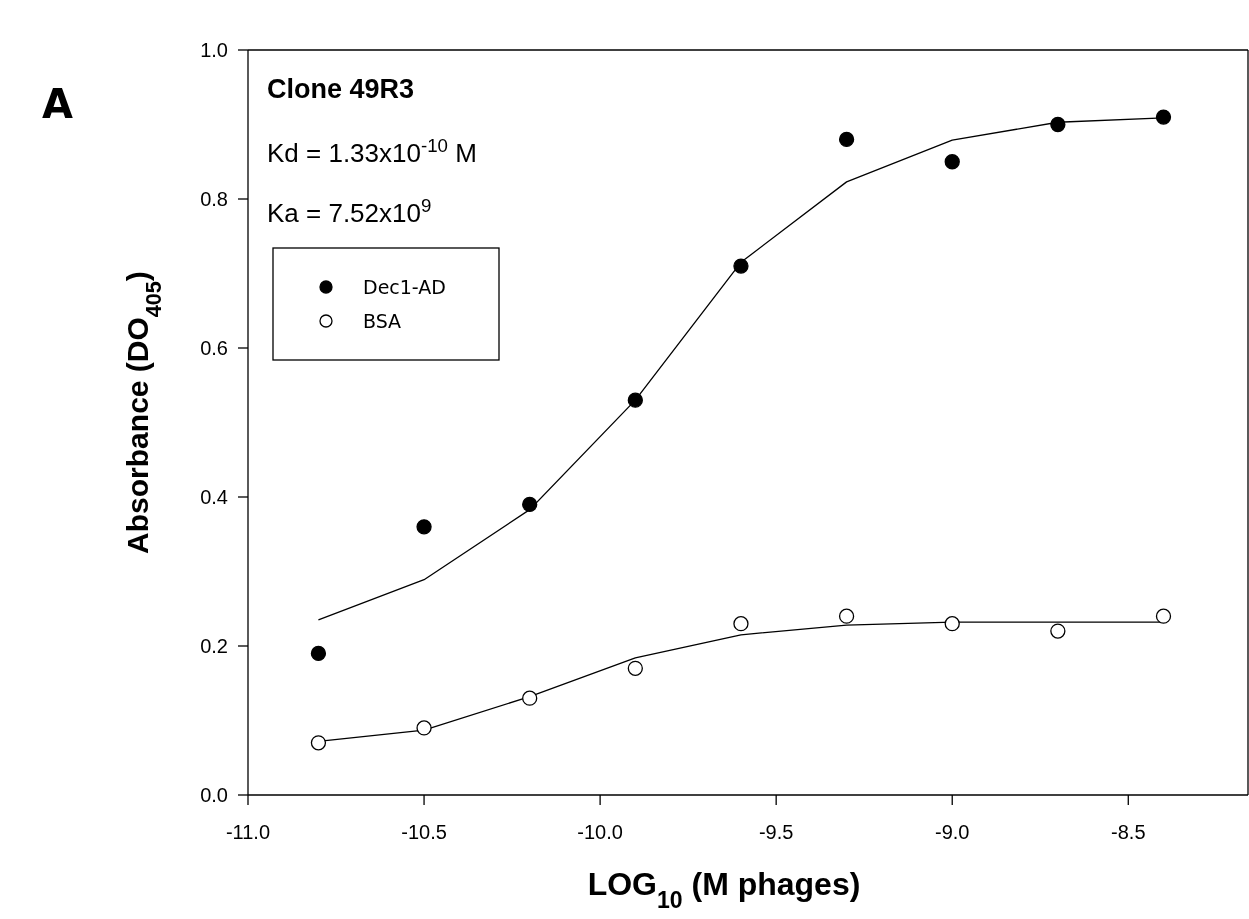 The height and width of the screenshot is (919, 1249). I want to click on annotation: Ka = 7.52x10$^{9}$, so click(349, 211).